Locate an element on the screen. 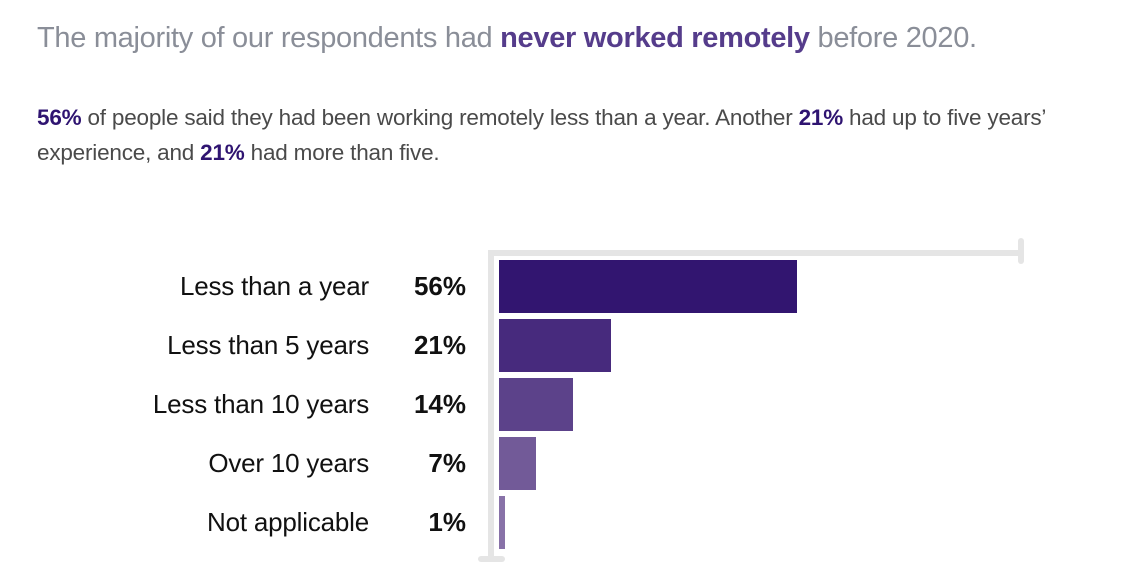  category-label: Not applicable is located at coordinates (288, 522).